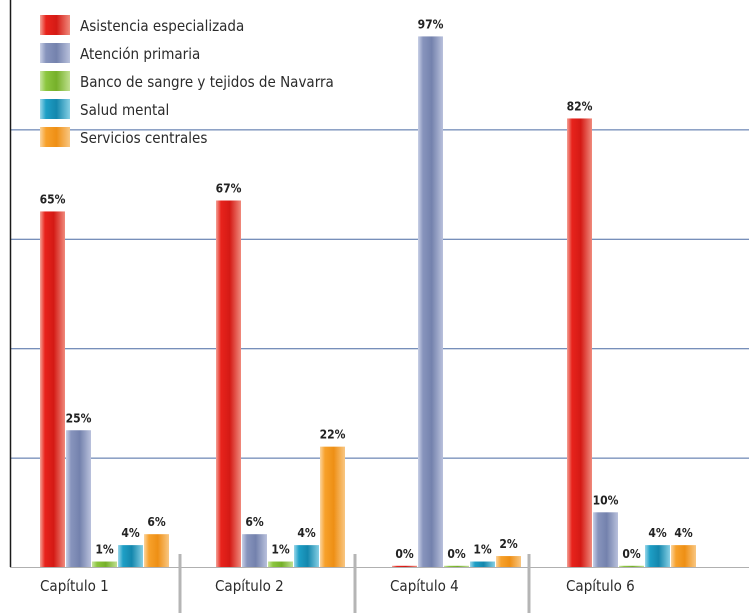  I want to click on legend-label: Banco de sangre y tejidos de Navarra, so click(207, 82).